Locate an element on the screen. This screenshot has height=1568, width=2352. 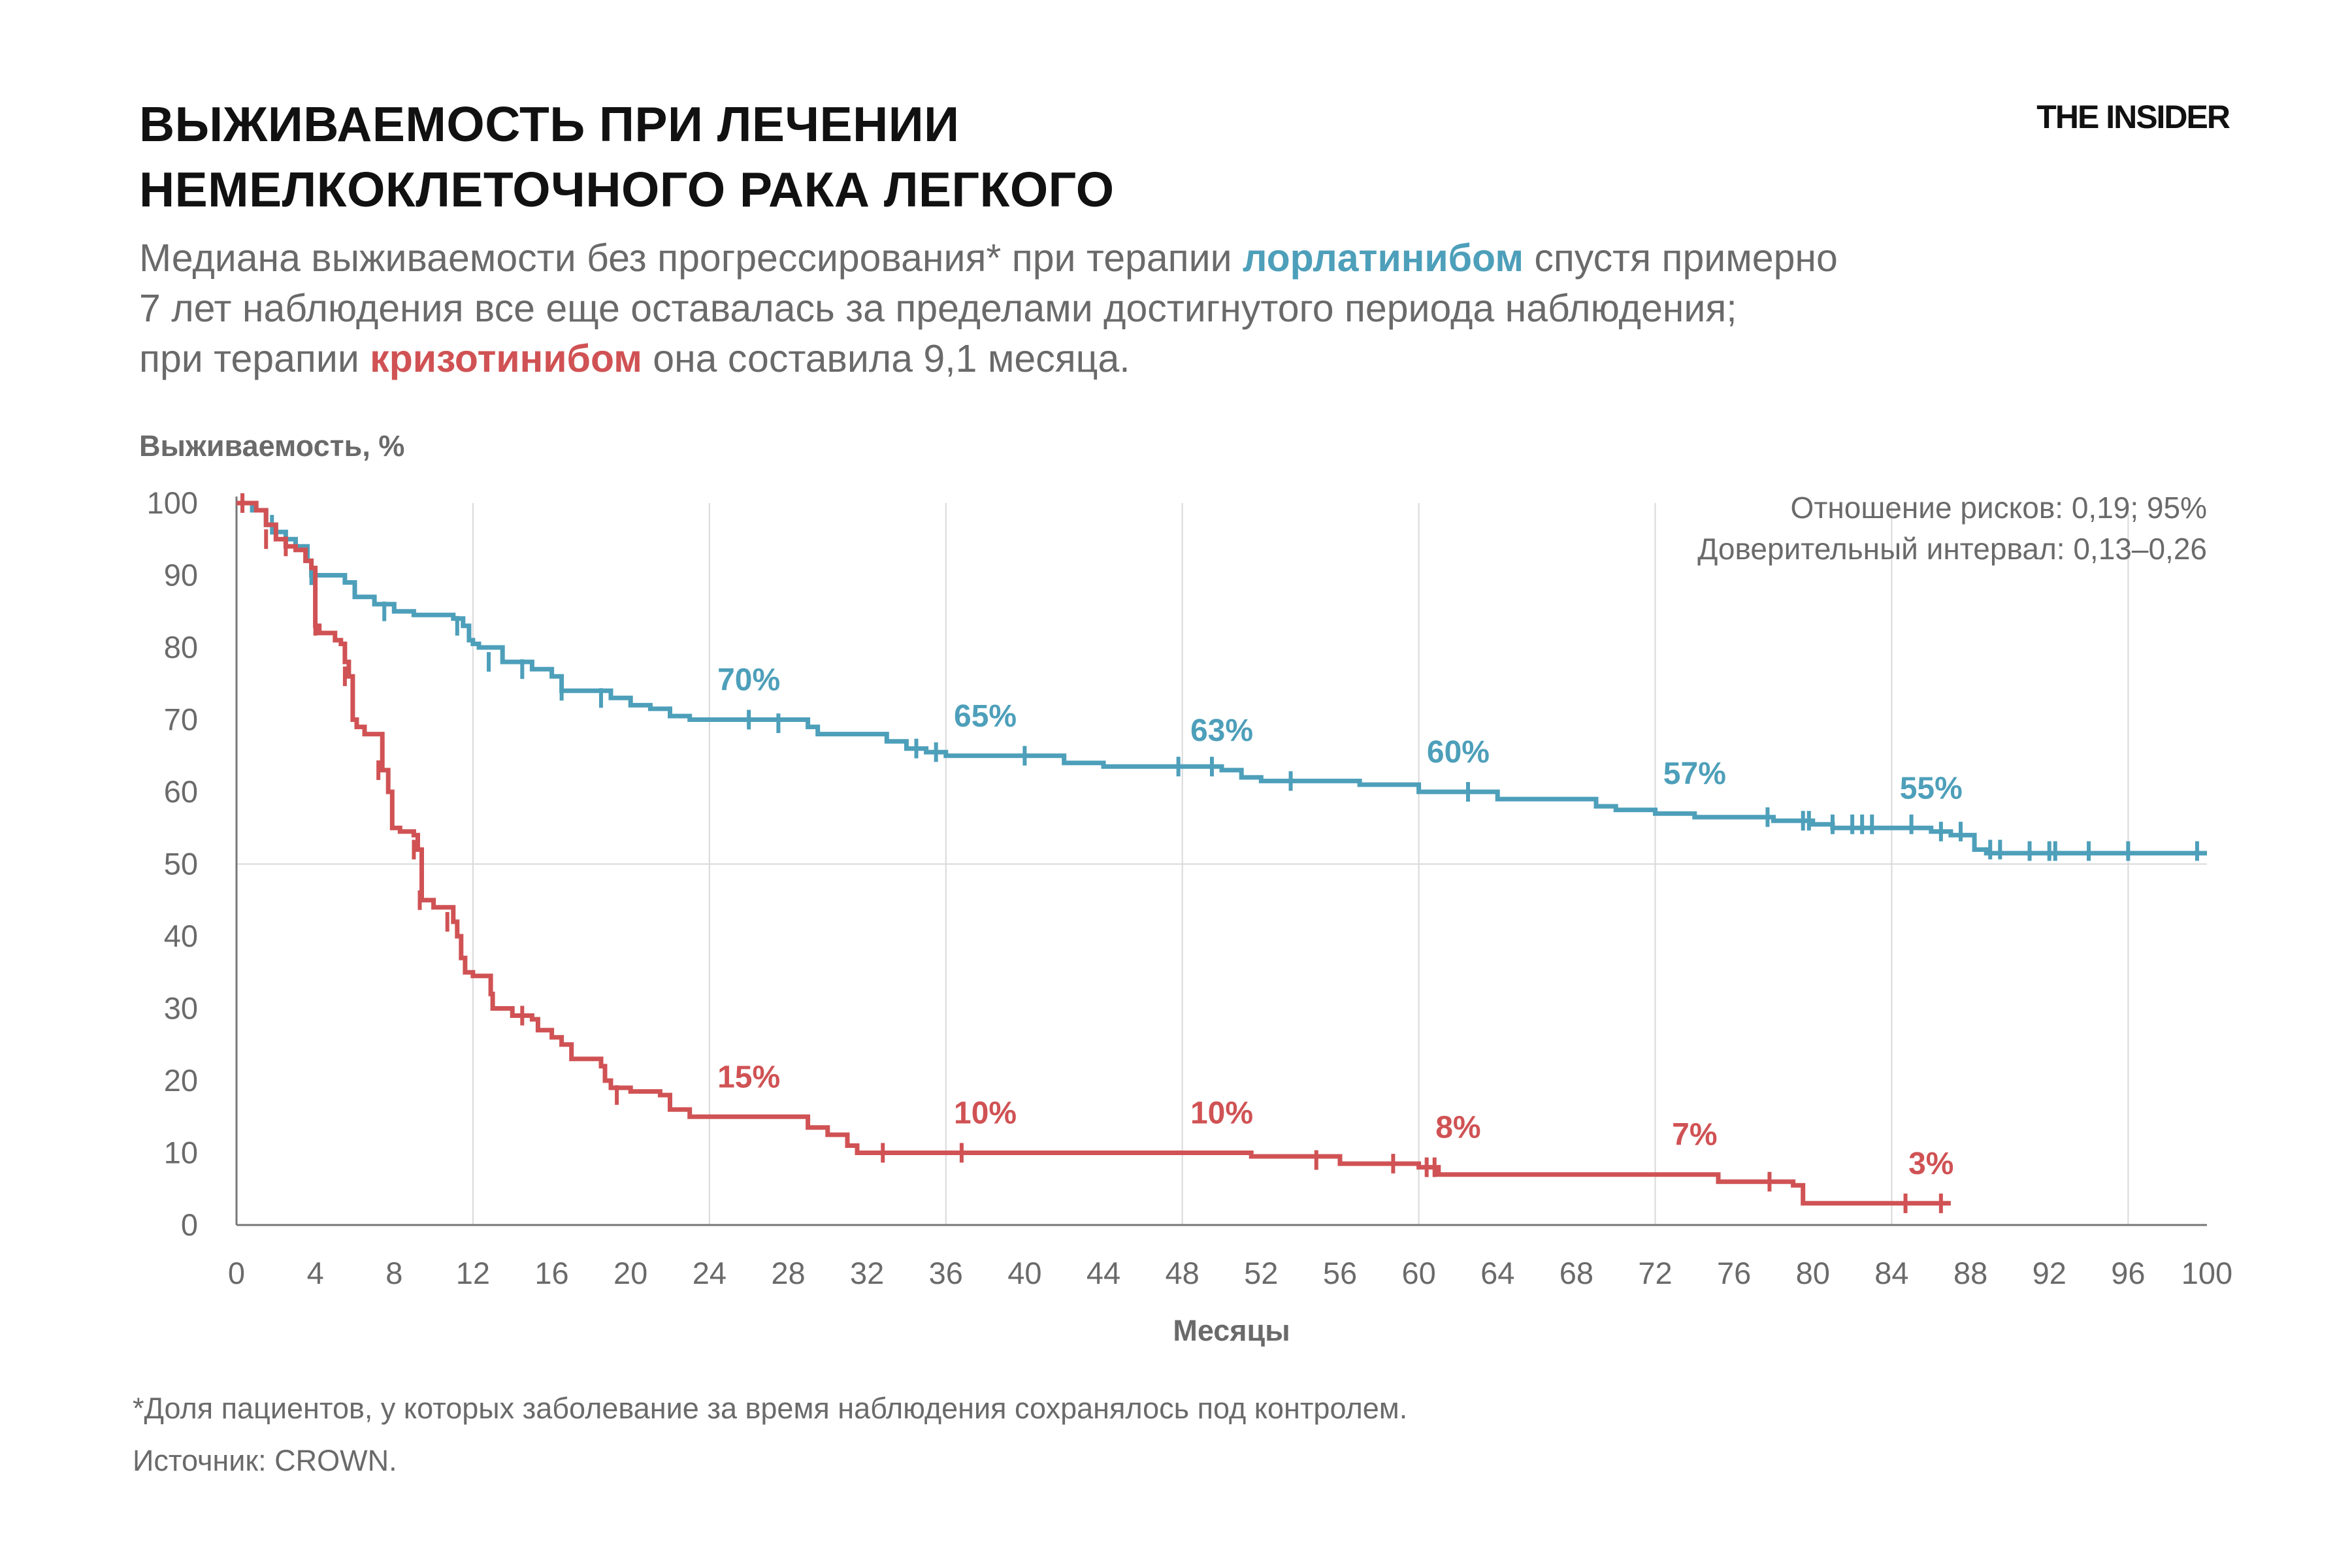
x-tick-label: 20 is located at coordinates (630, 1273).